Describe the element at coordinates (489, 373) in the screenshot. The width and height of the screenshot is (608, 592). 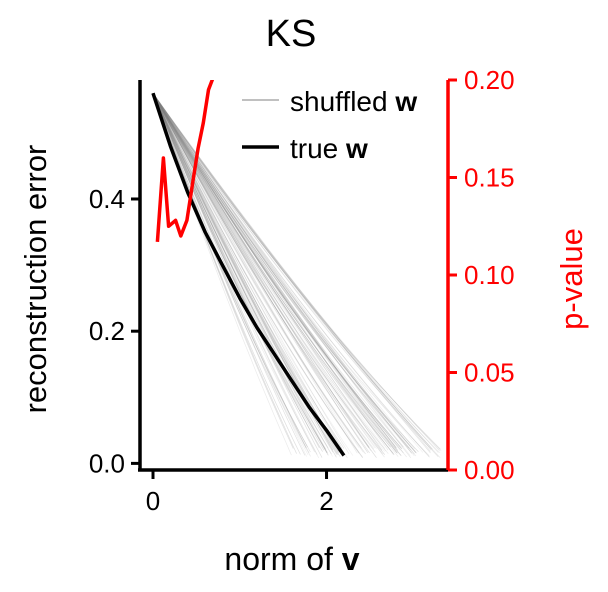
I see `right-y-tick-label: 0.05` at that location.